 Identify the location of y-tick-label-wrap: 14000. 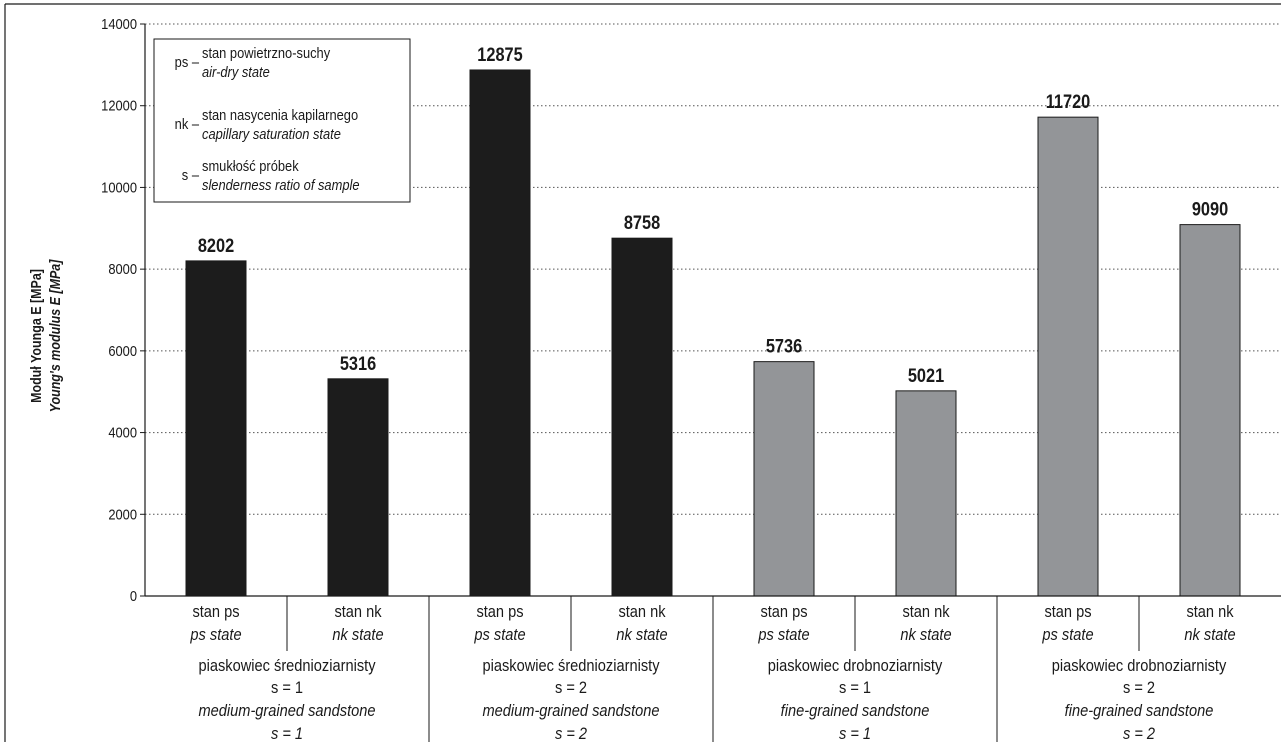
(119, 23).